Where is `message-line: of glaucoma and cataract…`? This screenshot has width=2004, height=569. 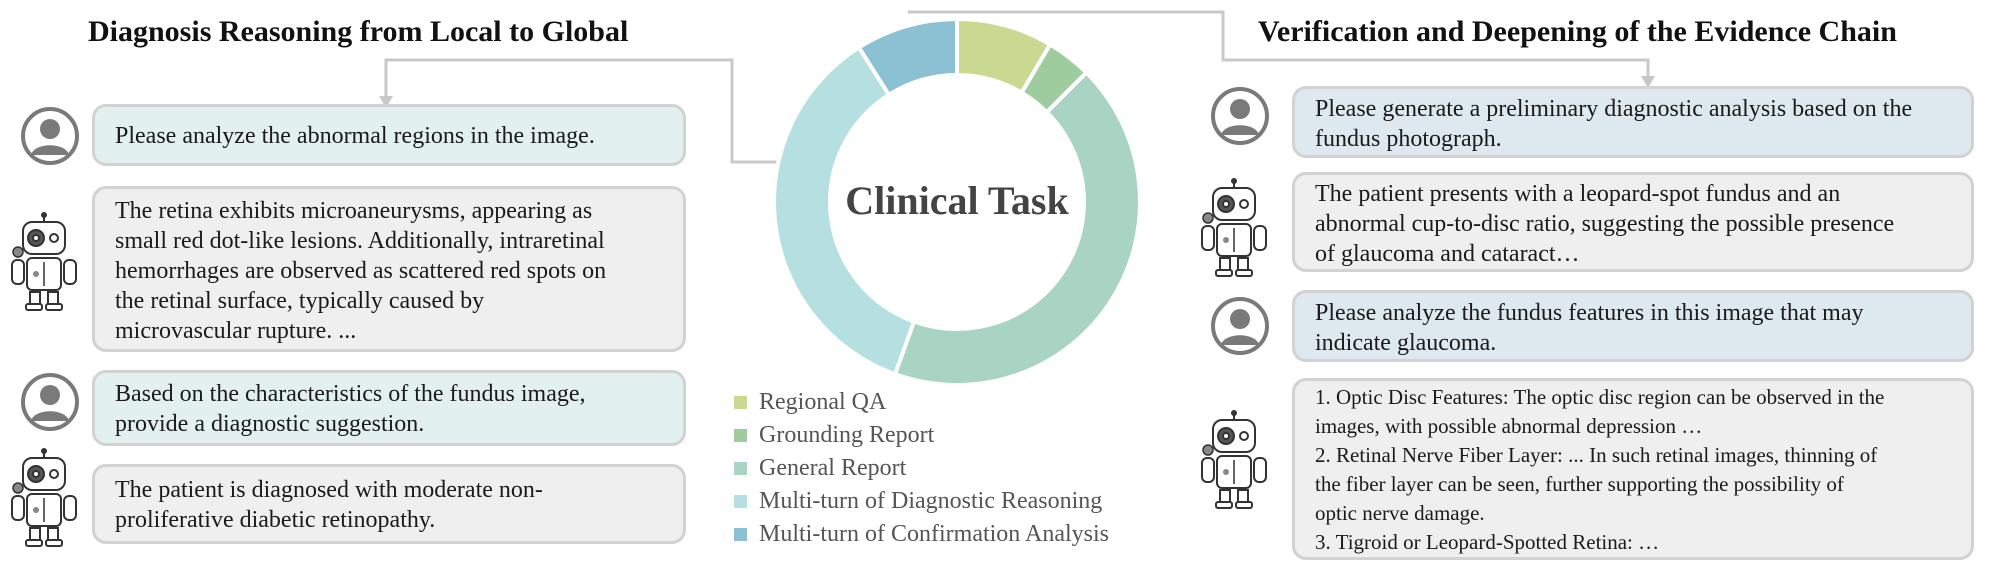
message-line: of glaucoma and cataract… is located at coordinates (1447, 254).